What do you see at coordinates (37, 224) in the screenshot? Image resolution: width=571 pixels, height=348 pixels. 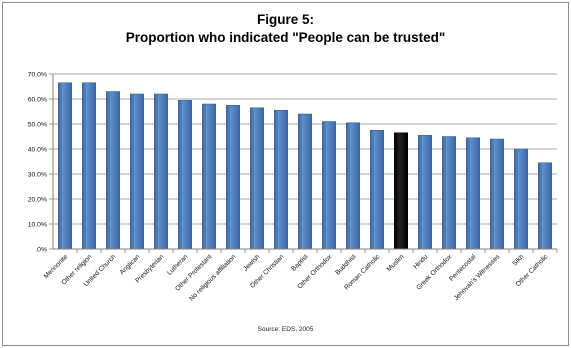 I see `y-tick-label: 10.0%` at bounding box center [37, 224].